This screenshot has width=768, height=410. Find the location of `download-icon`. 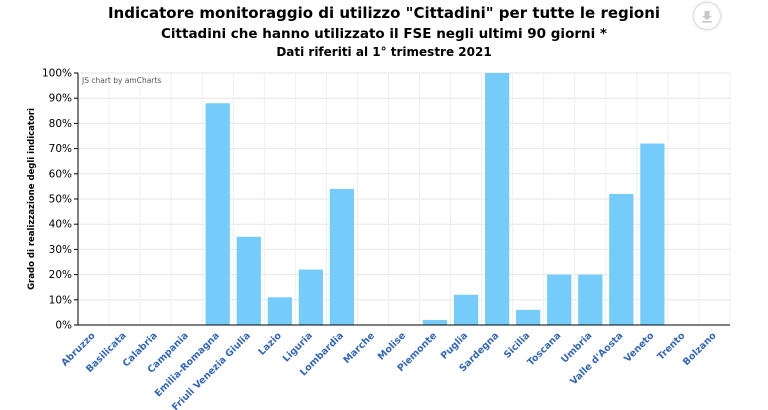

download-icon is located at coordinates (707, 17).